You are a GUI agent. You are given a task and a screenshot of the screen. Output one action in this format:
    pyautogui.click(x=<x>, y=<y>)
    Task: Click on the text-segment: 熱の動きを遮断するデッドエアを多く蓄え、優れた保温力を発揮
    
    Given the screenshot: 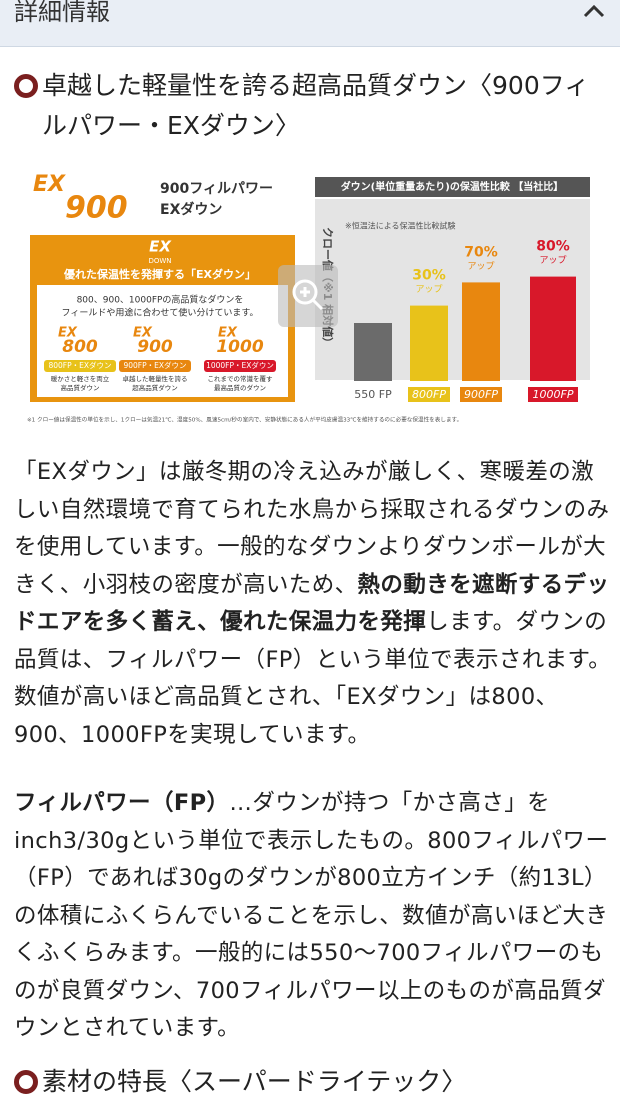 What is the action you would take?
    pyautogui.click(x=312, y=603)
    